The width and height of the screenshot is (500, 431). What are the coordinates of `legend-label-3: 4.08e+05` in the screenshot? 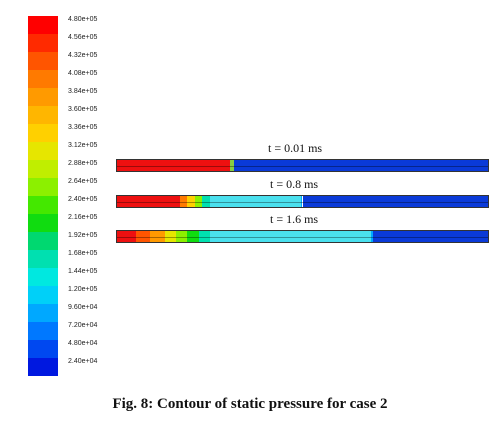 It's located at (83, 73).